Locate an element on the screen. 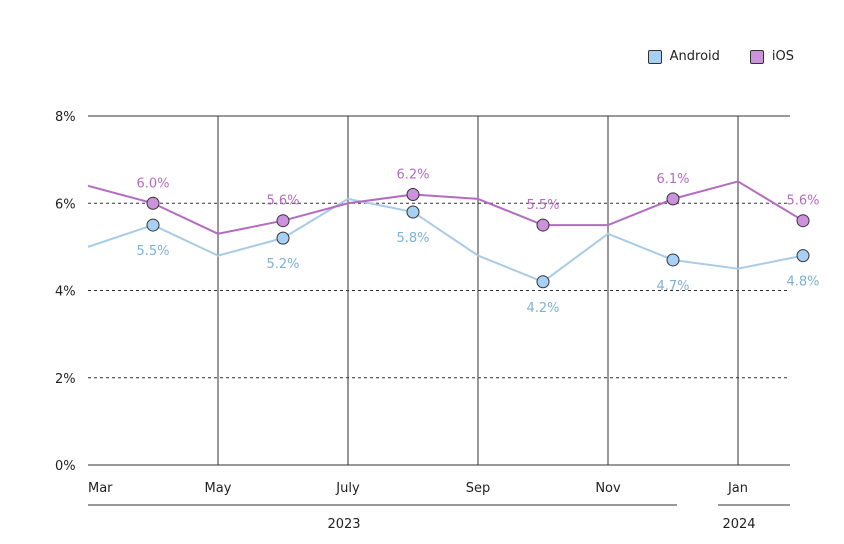  x-tick-label: Mar is located at coordinates (100, 488).